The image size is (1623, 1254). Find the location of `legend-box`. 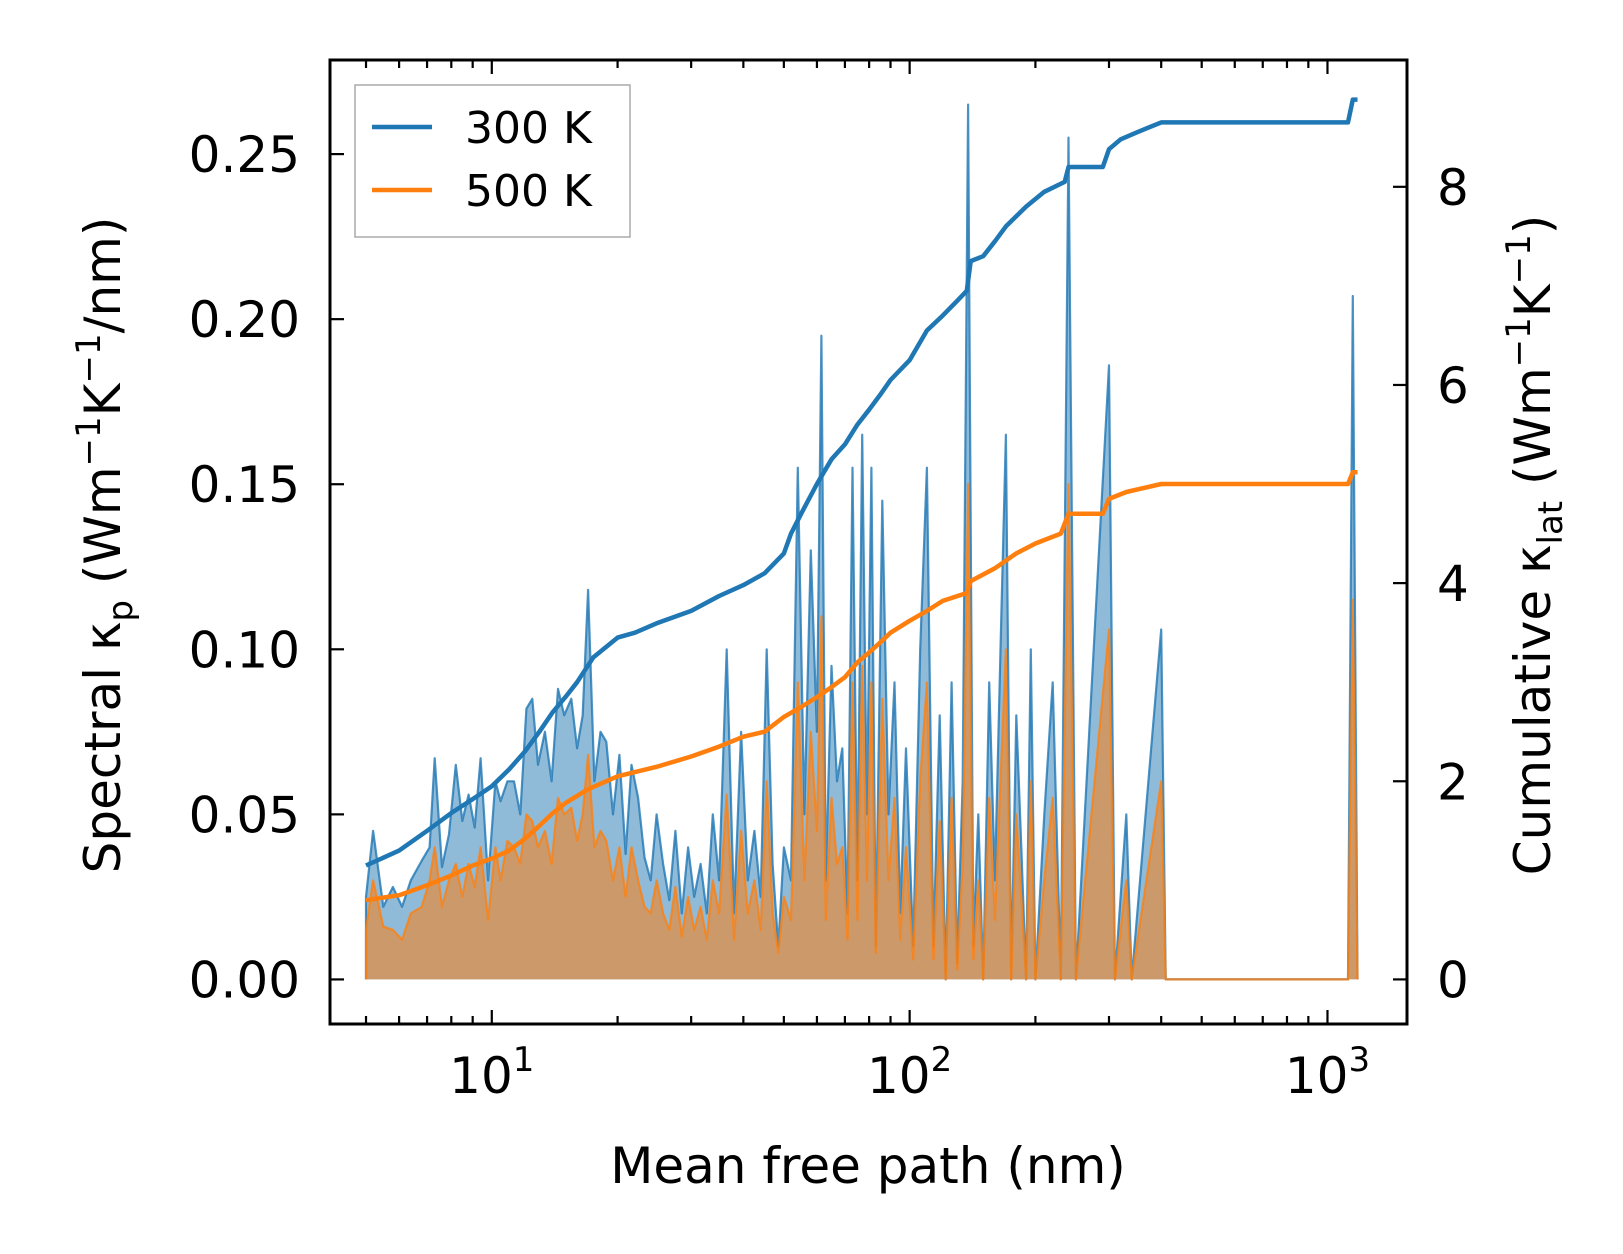

legend-box is located at coordinates (492, 161).